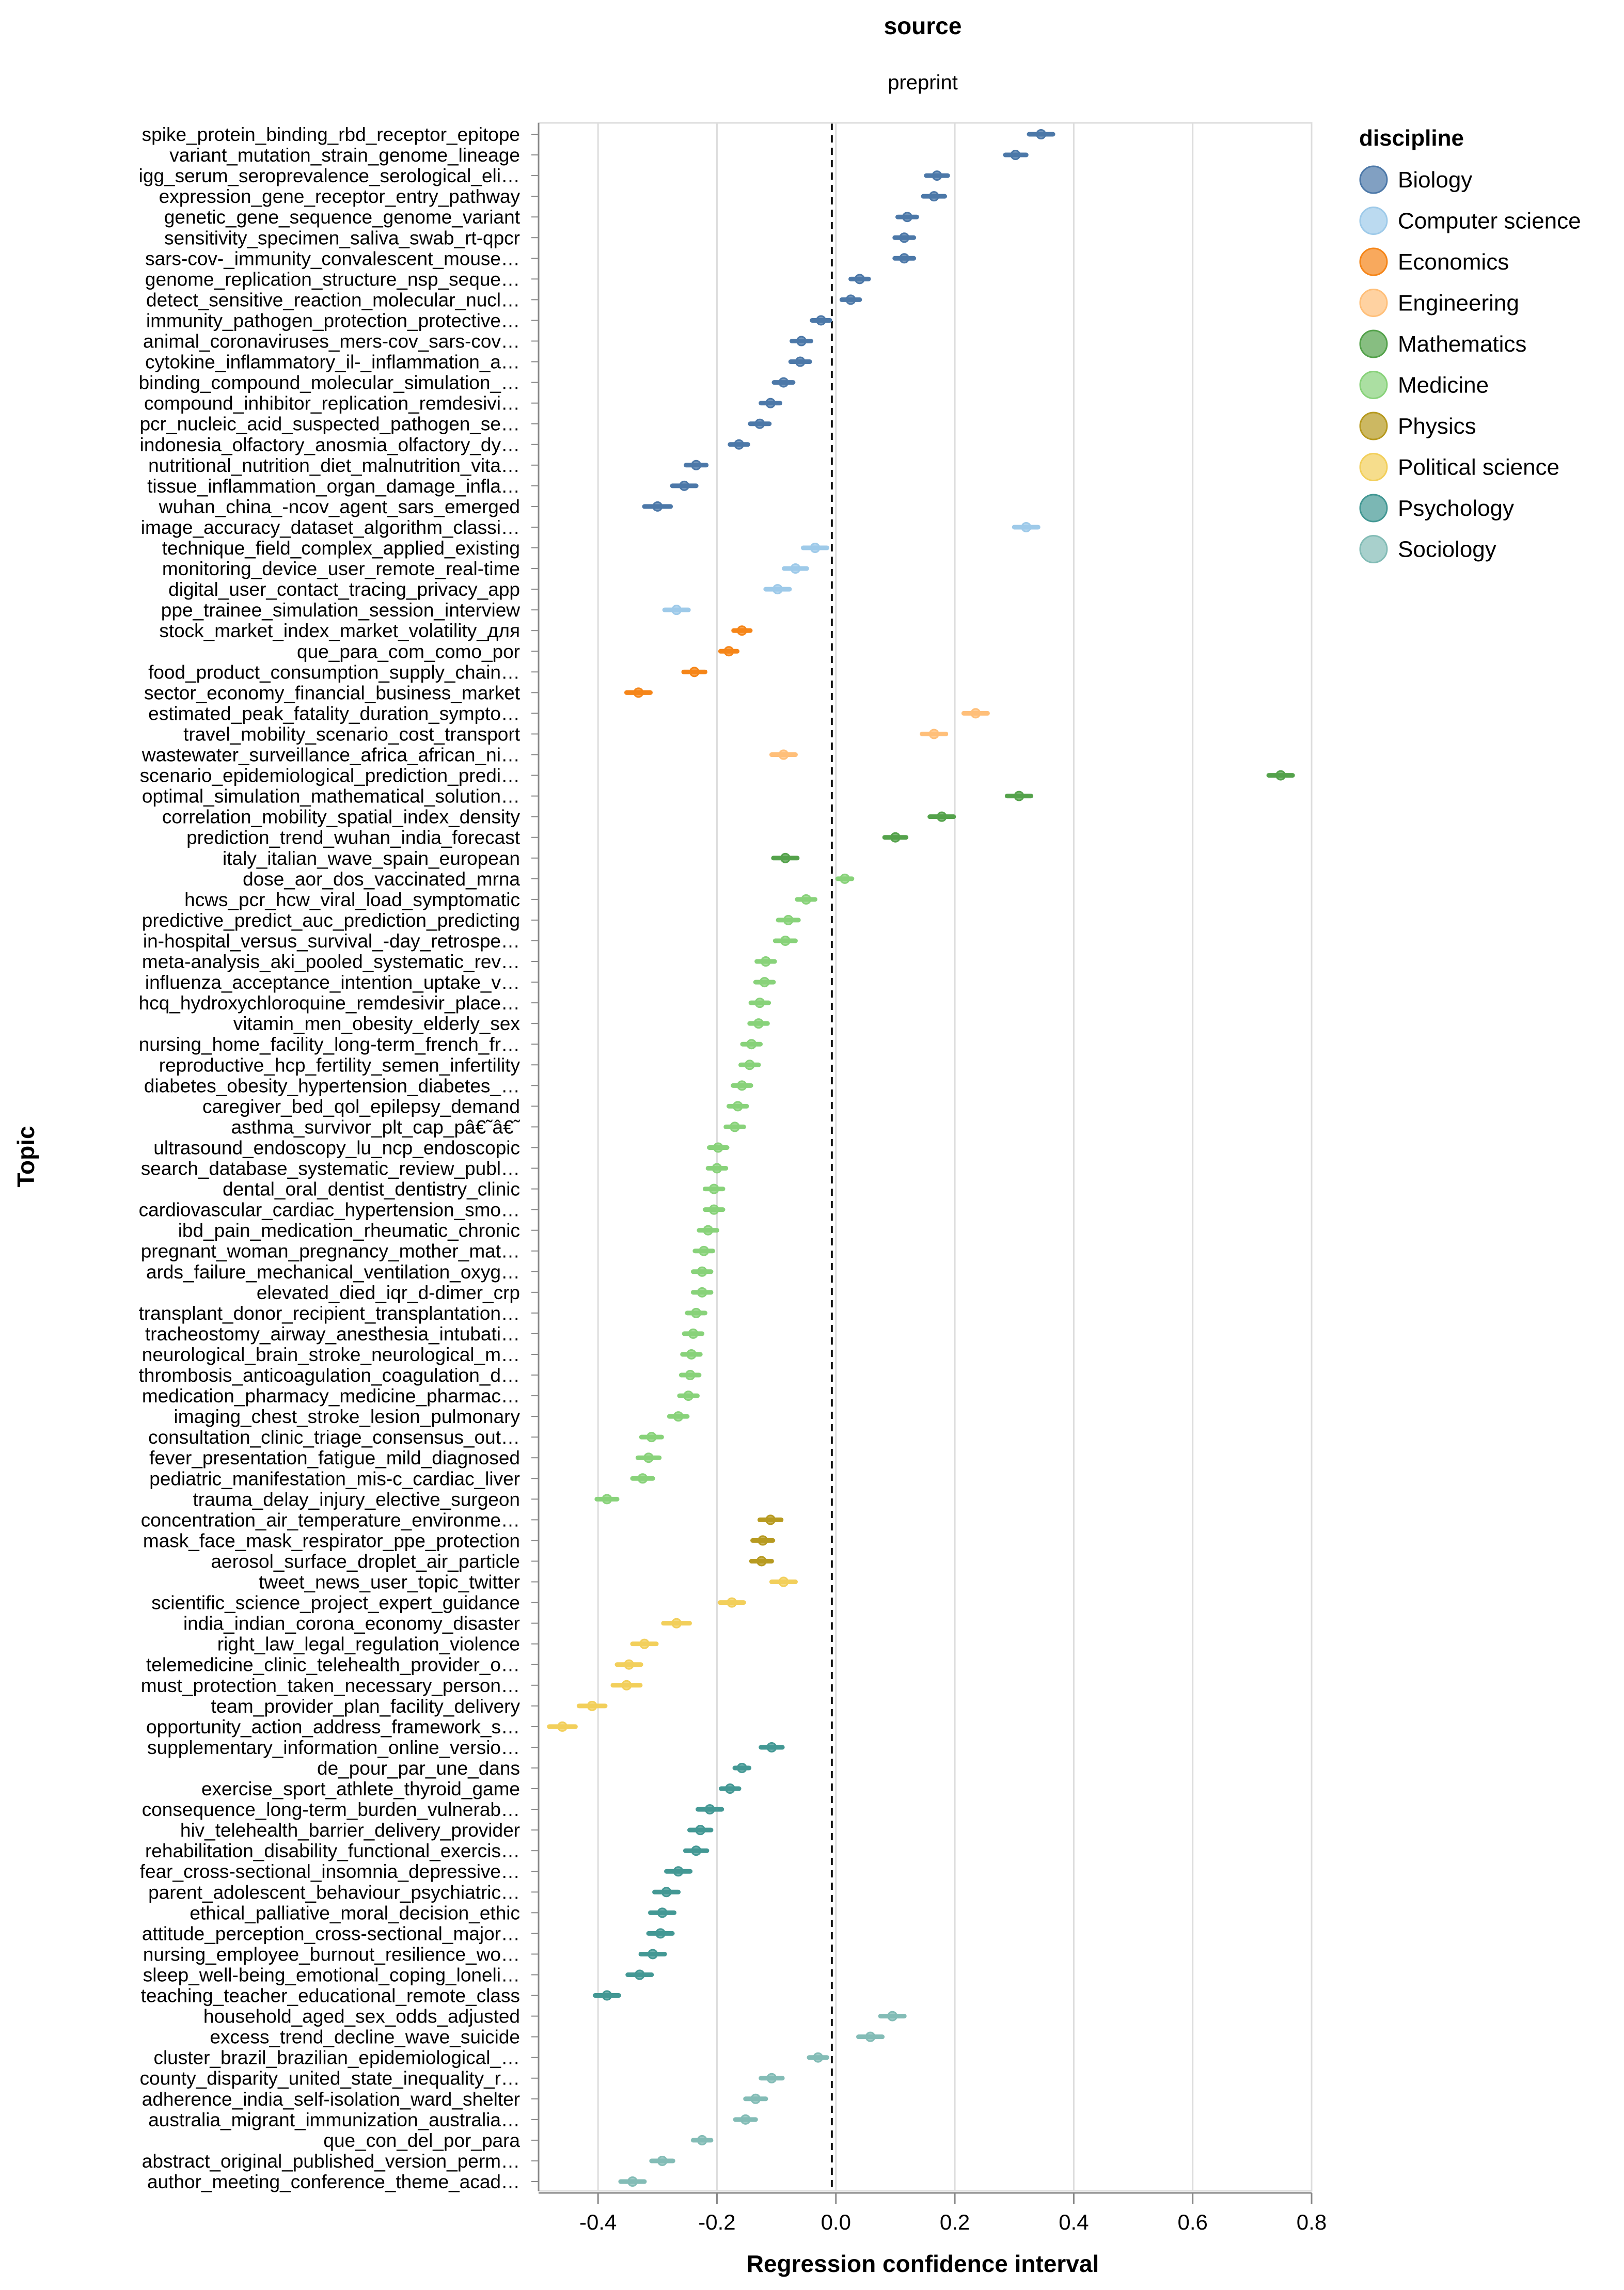 The height and width of the screenshot is (2290, 1624). I want to click on y-tick-label: ibd_pain_medication_rheumatic_chronic, so click(349, 1230).